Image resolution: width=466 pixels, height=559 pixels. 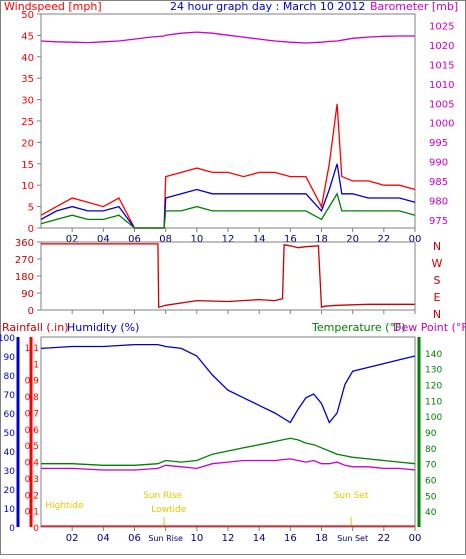 What do you see at coordinates (32, 414) in the screenshot?
I see `rainfall-tick-label: 0.7` at bounding box center [32, 414].